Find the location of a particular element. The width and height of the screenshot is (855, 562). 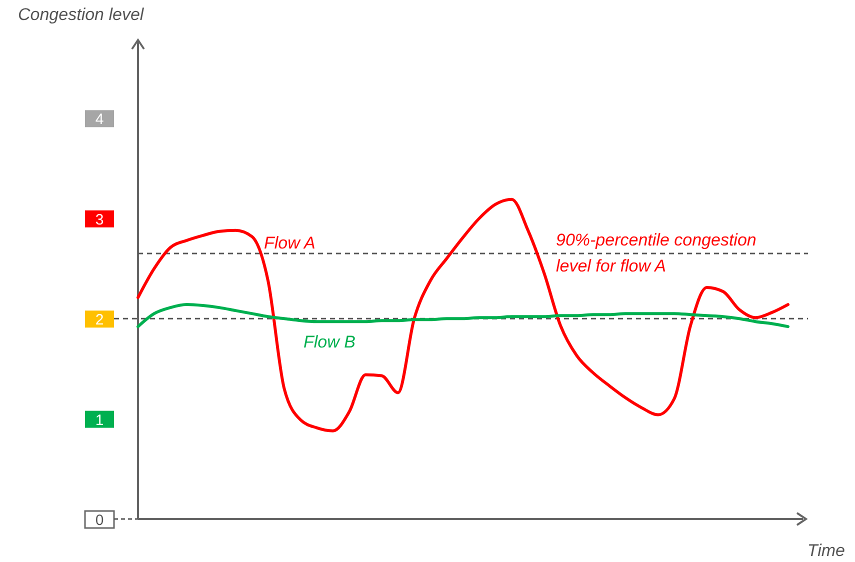

line-series is located at coordinates (463, 315).